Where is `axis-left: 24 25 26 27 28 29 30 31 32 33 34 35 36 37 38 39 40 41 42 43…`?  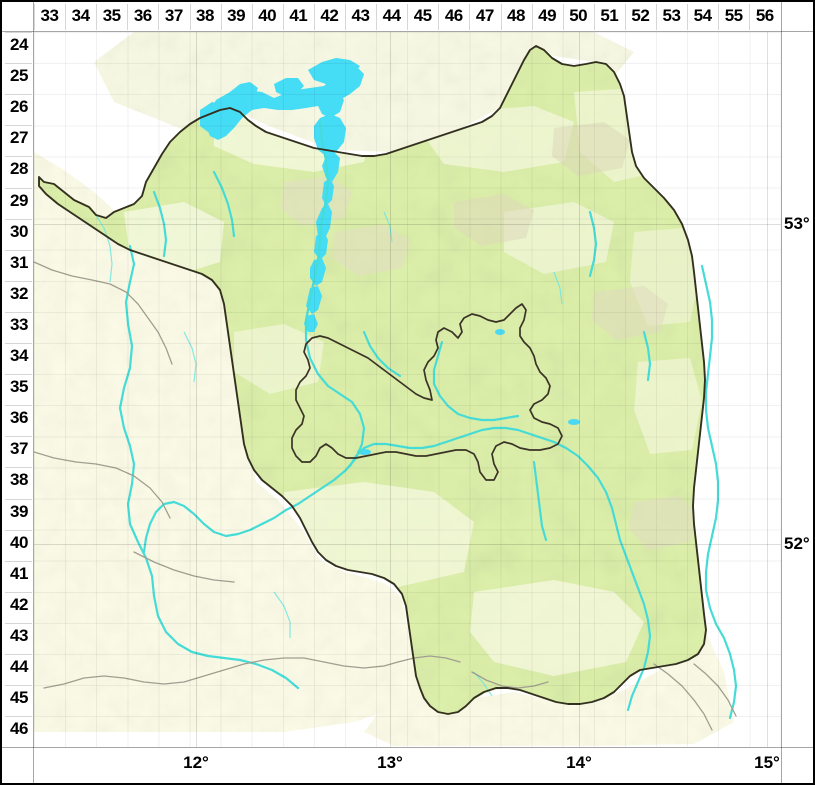
axis-left: 24 25 26 27 28 29 30 31 32 33 34 35 36 37 38 39 40 41 42 43… is located at coordinates (18, 389).